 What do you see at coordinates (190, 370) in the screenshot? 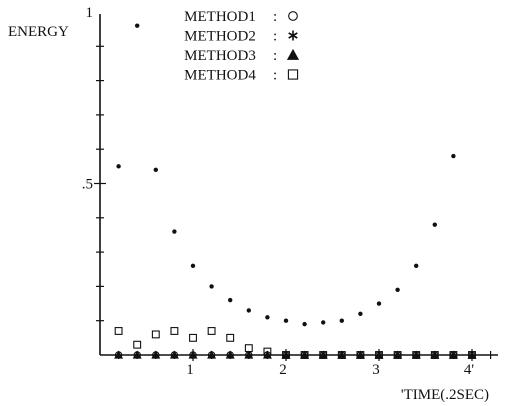
I see `x-tick-label: 1` at bounding box center [190, 370].